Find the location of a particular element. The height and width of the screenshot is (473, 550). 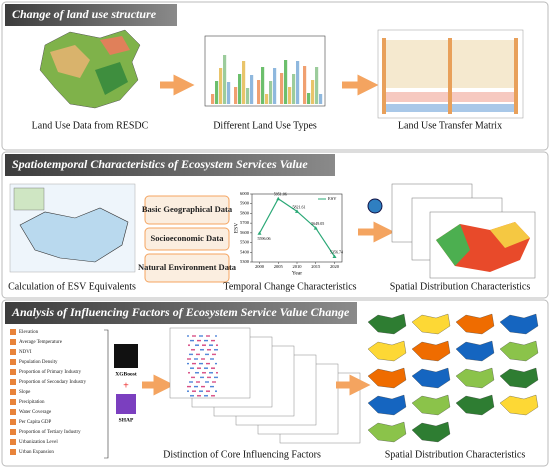

data-box is located at coordinates (187, 210).